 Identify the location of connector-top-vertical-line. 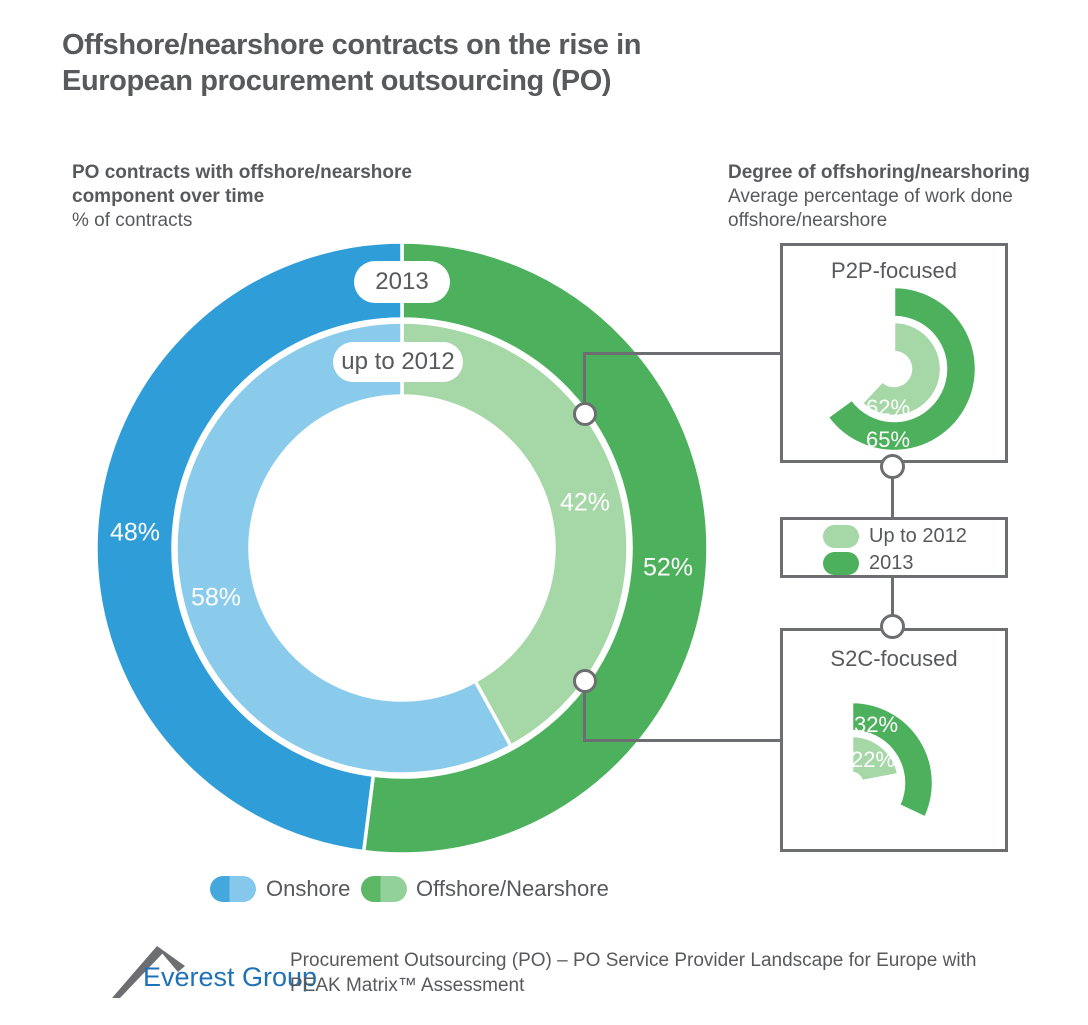
(584, 383).